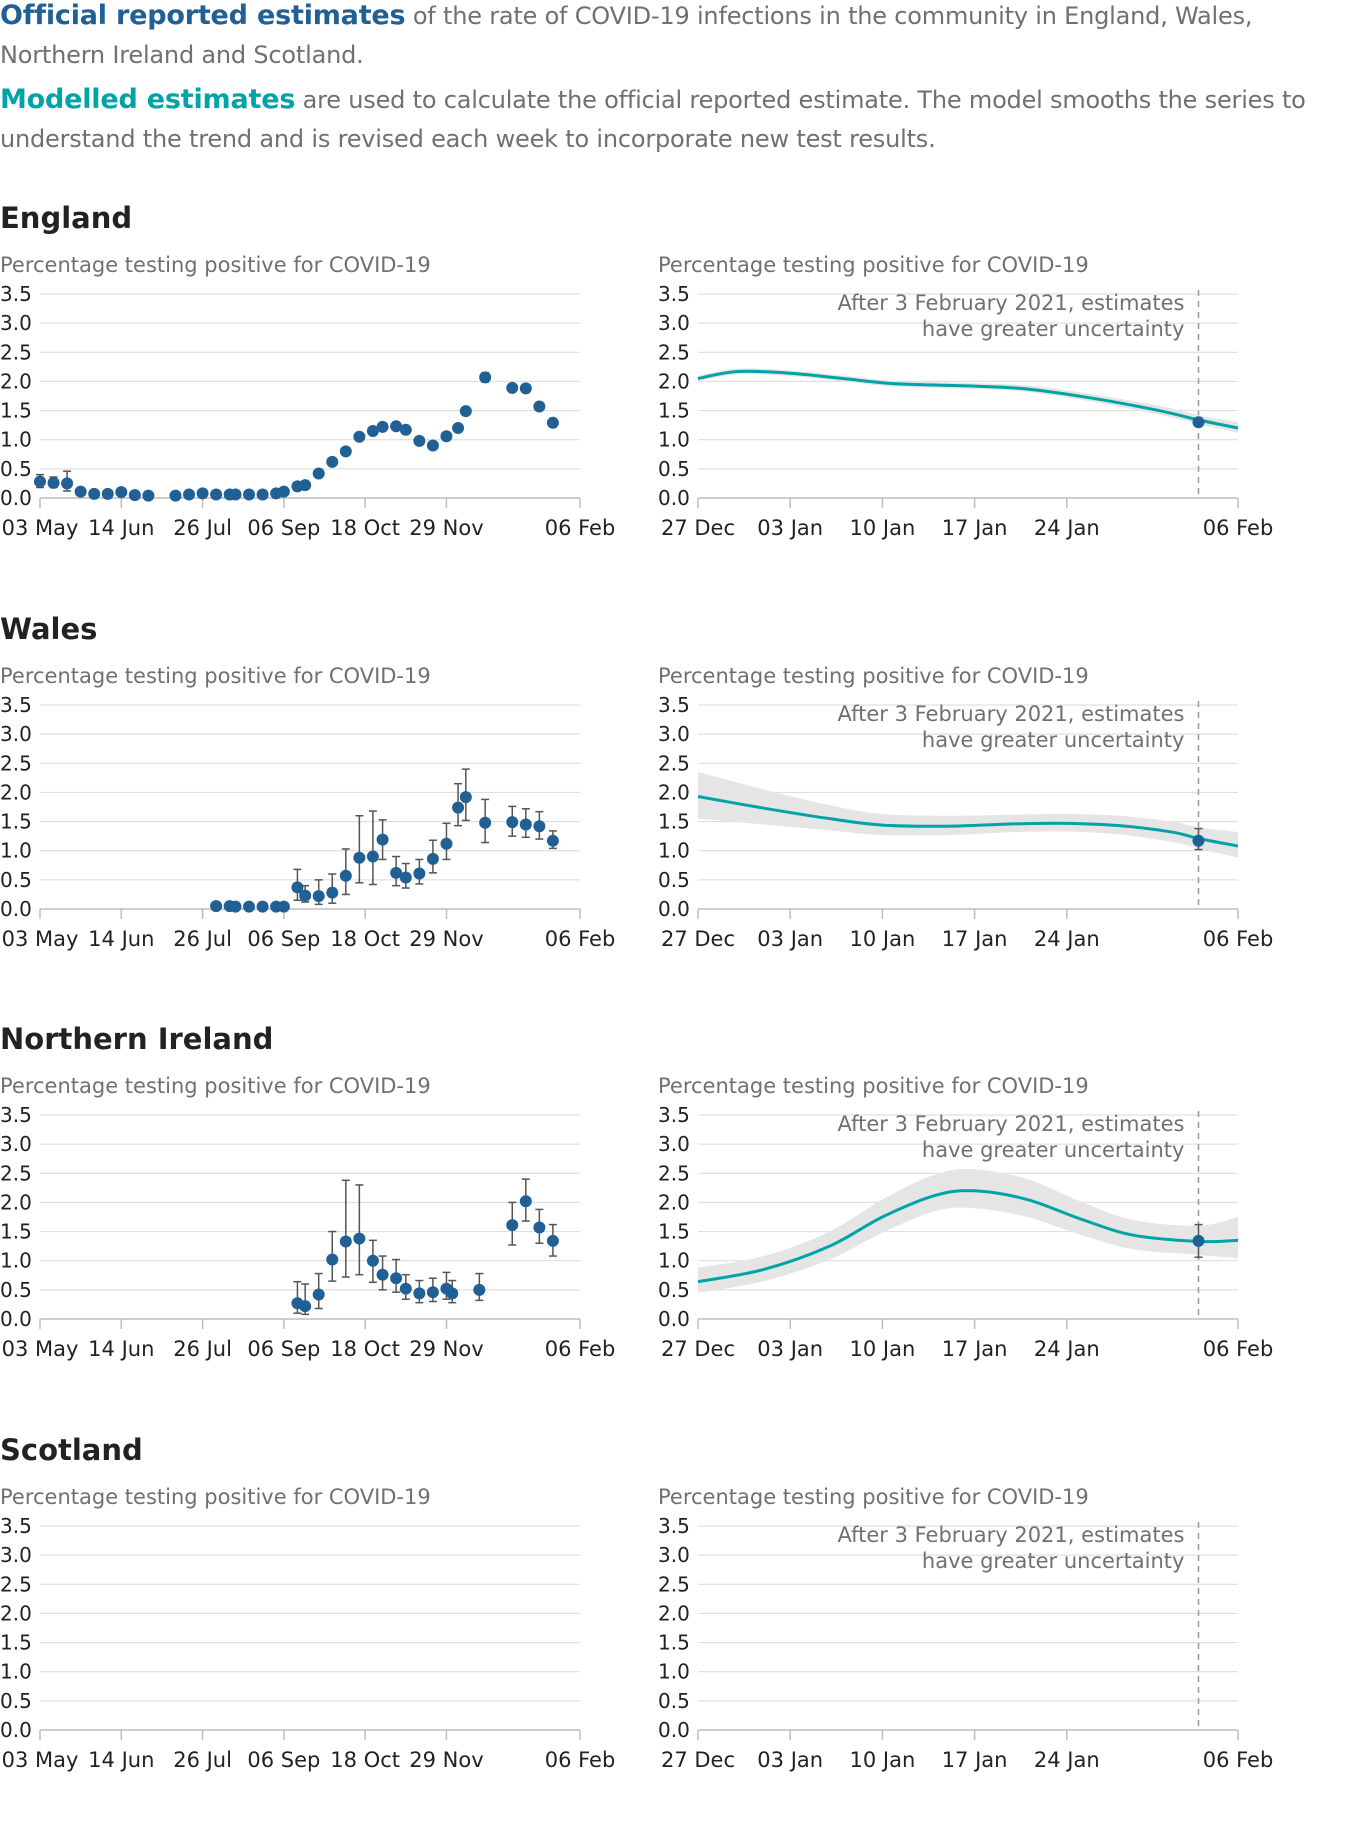 Image resolution: width=1354 pixels, height=1832 pixels. Describe the element at coordinates (968, 821) in the screenshot. I see `modelled-line` at that location.